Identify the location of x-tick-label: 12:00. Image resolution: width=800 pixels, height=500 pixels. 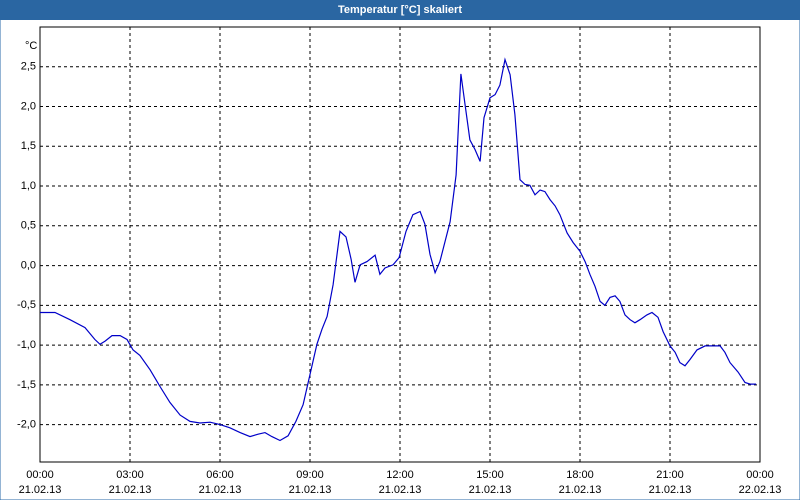
(400, 475).